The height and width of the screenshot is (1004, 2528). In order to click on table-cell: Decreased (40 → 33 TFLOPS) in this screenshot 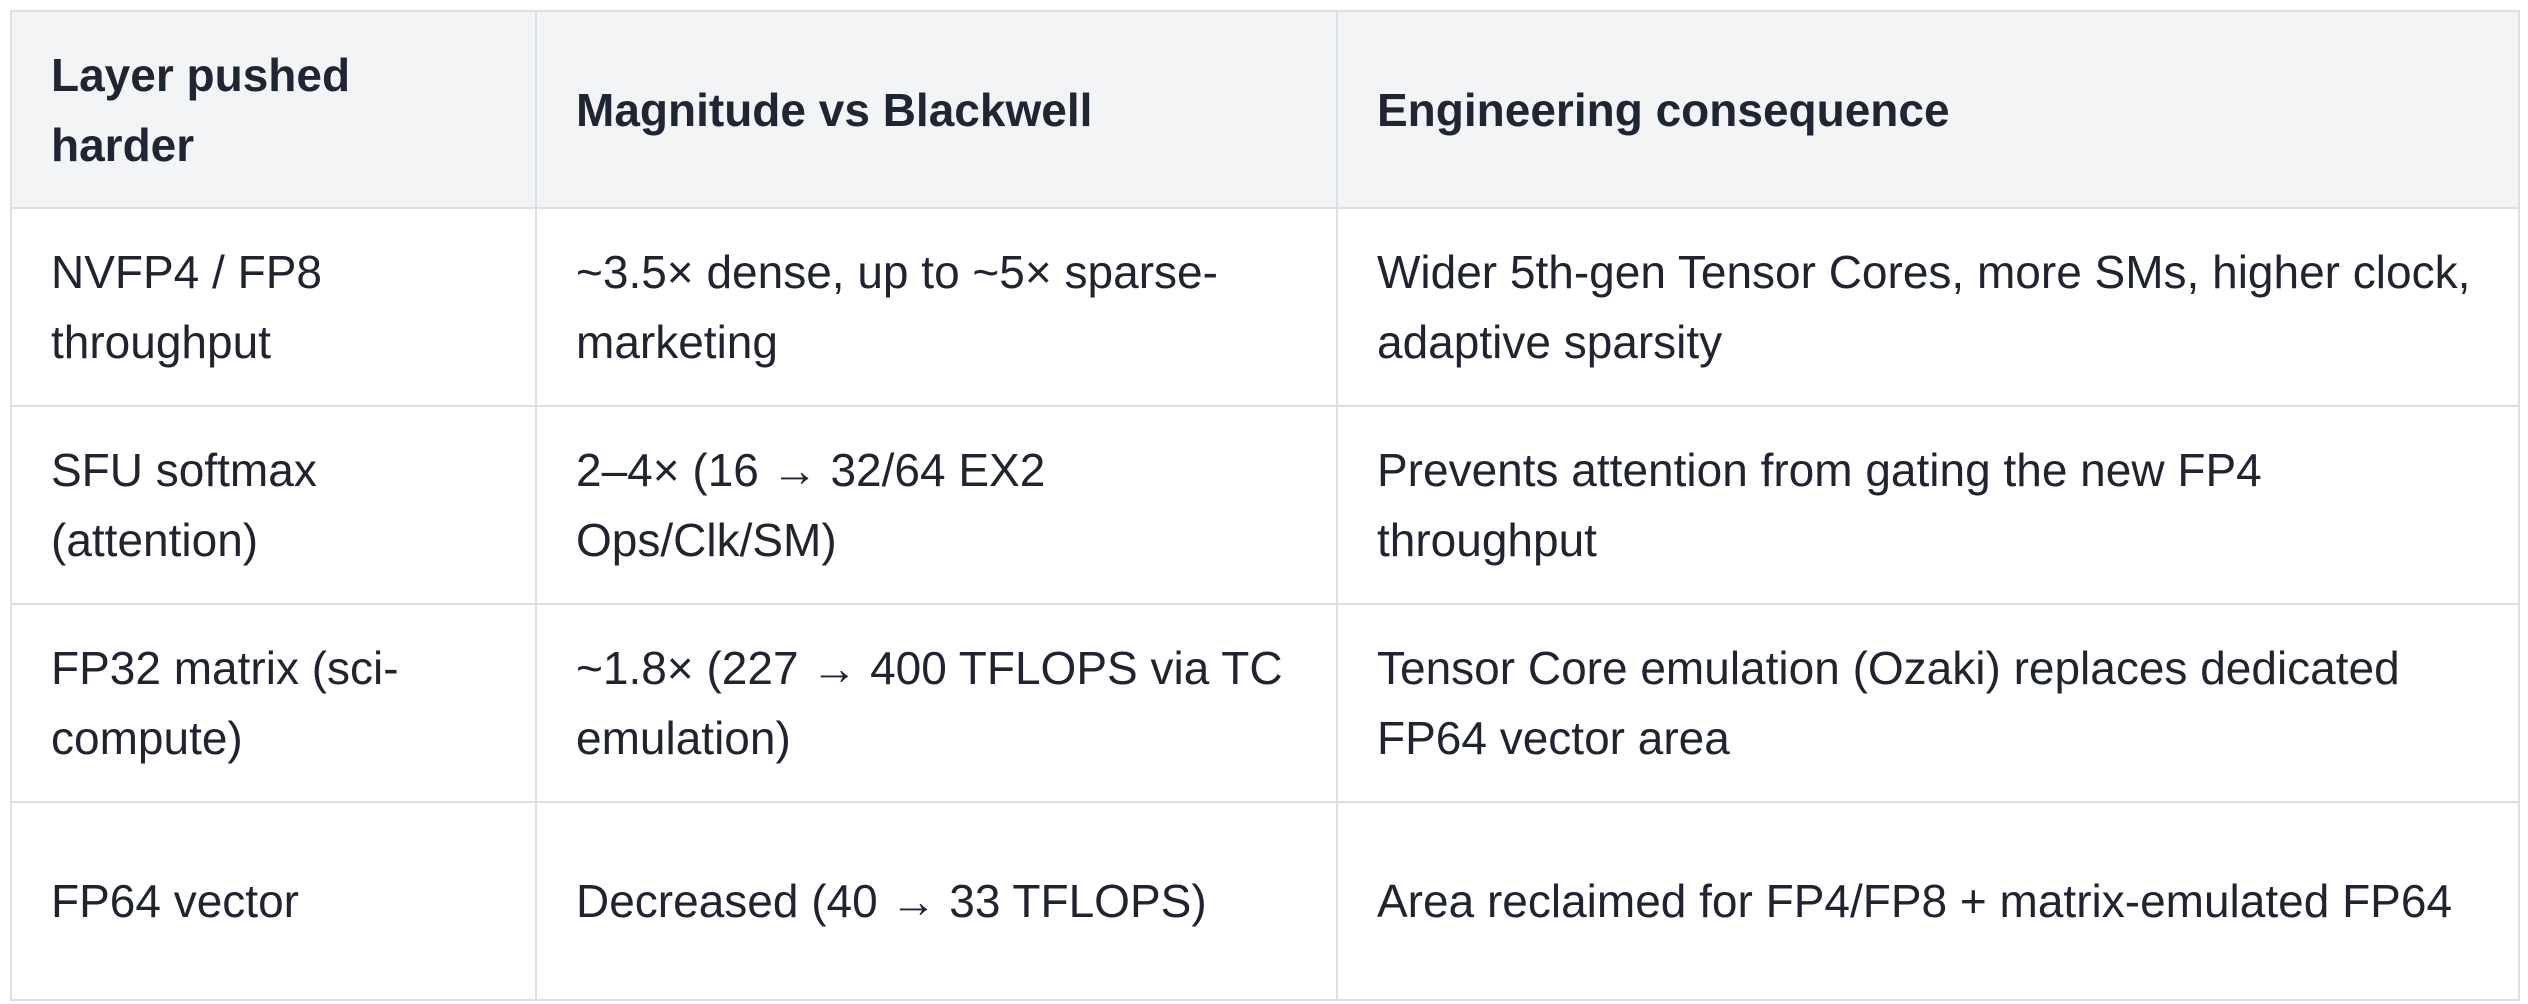, I will do `click(936, 901)`.